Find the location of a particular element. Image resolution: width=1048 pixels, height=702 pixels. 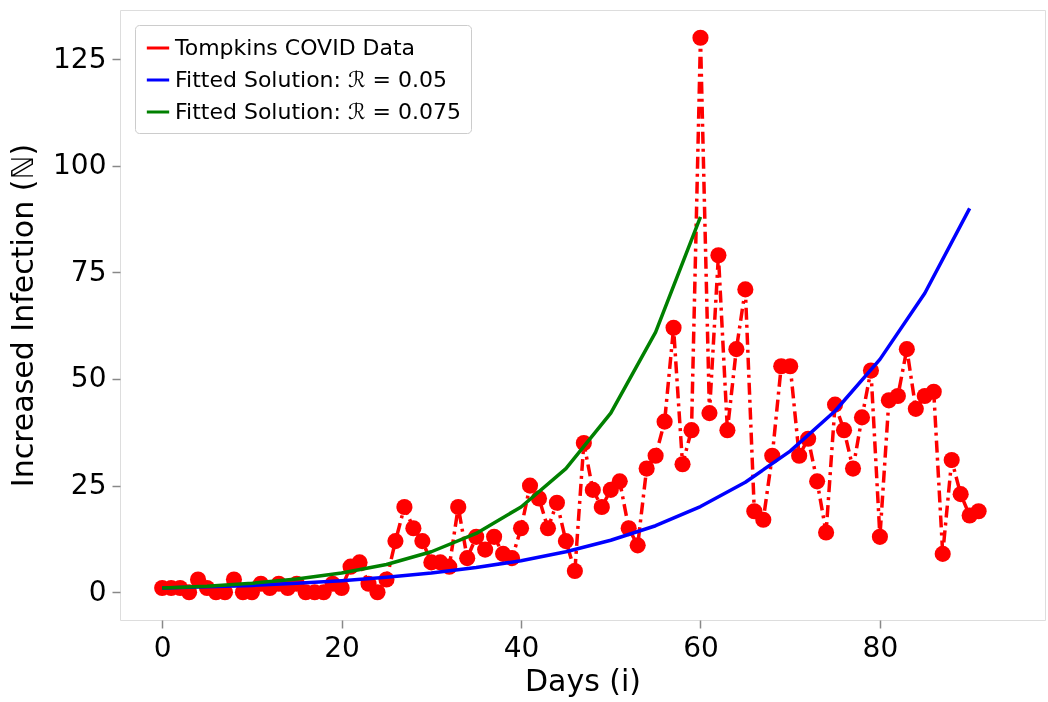

y-tick-label: 100 is located at coordinates (80, 165).